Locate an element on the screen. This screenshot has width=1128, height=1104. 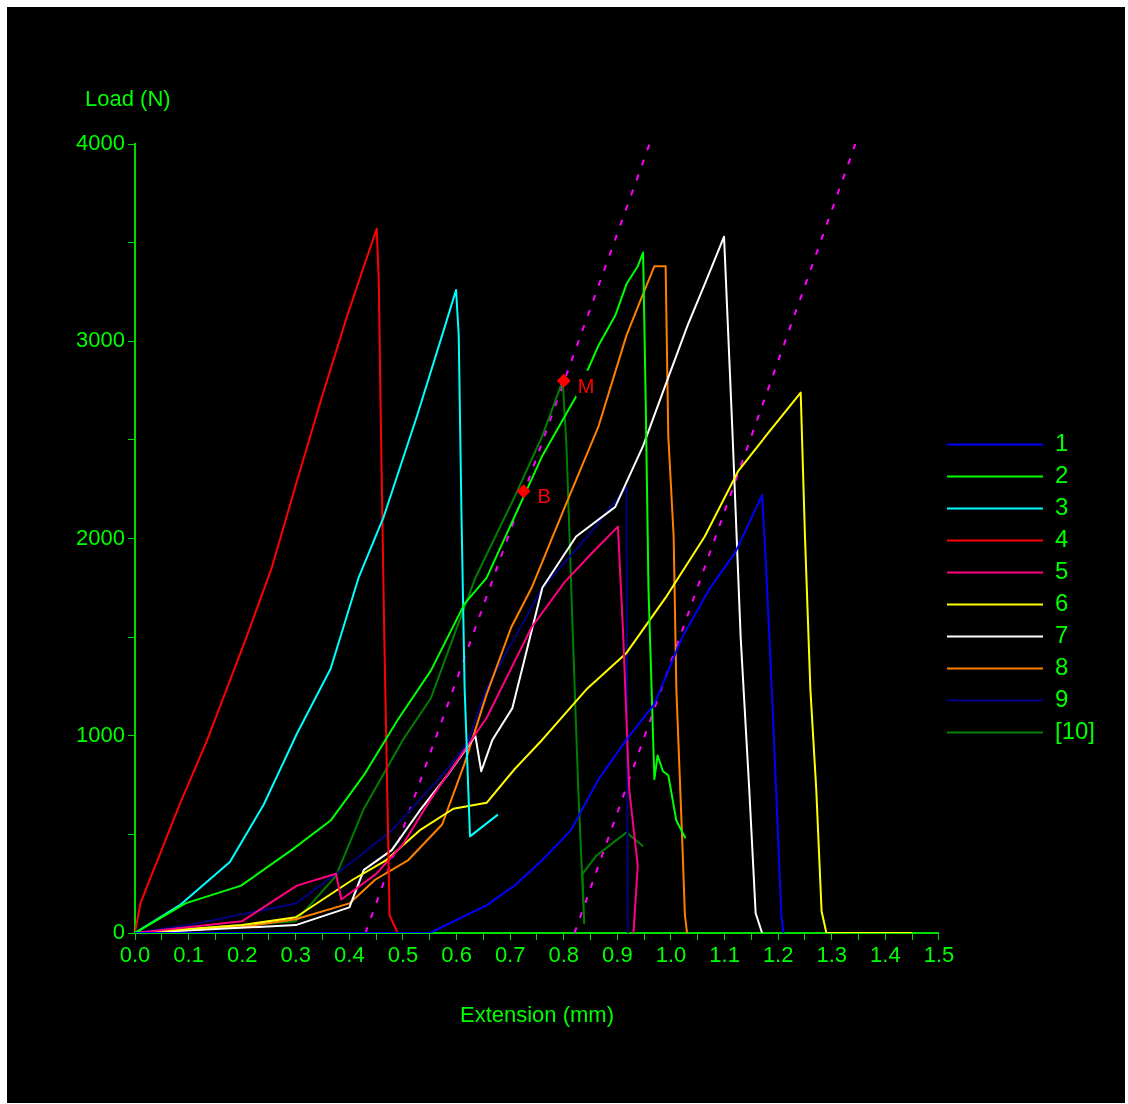
x-tick-label: 0.9 is located at coordinates (617, 955).